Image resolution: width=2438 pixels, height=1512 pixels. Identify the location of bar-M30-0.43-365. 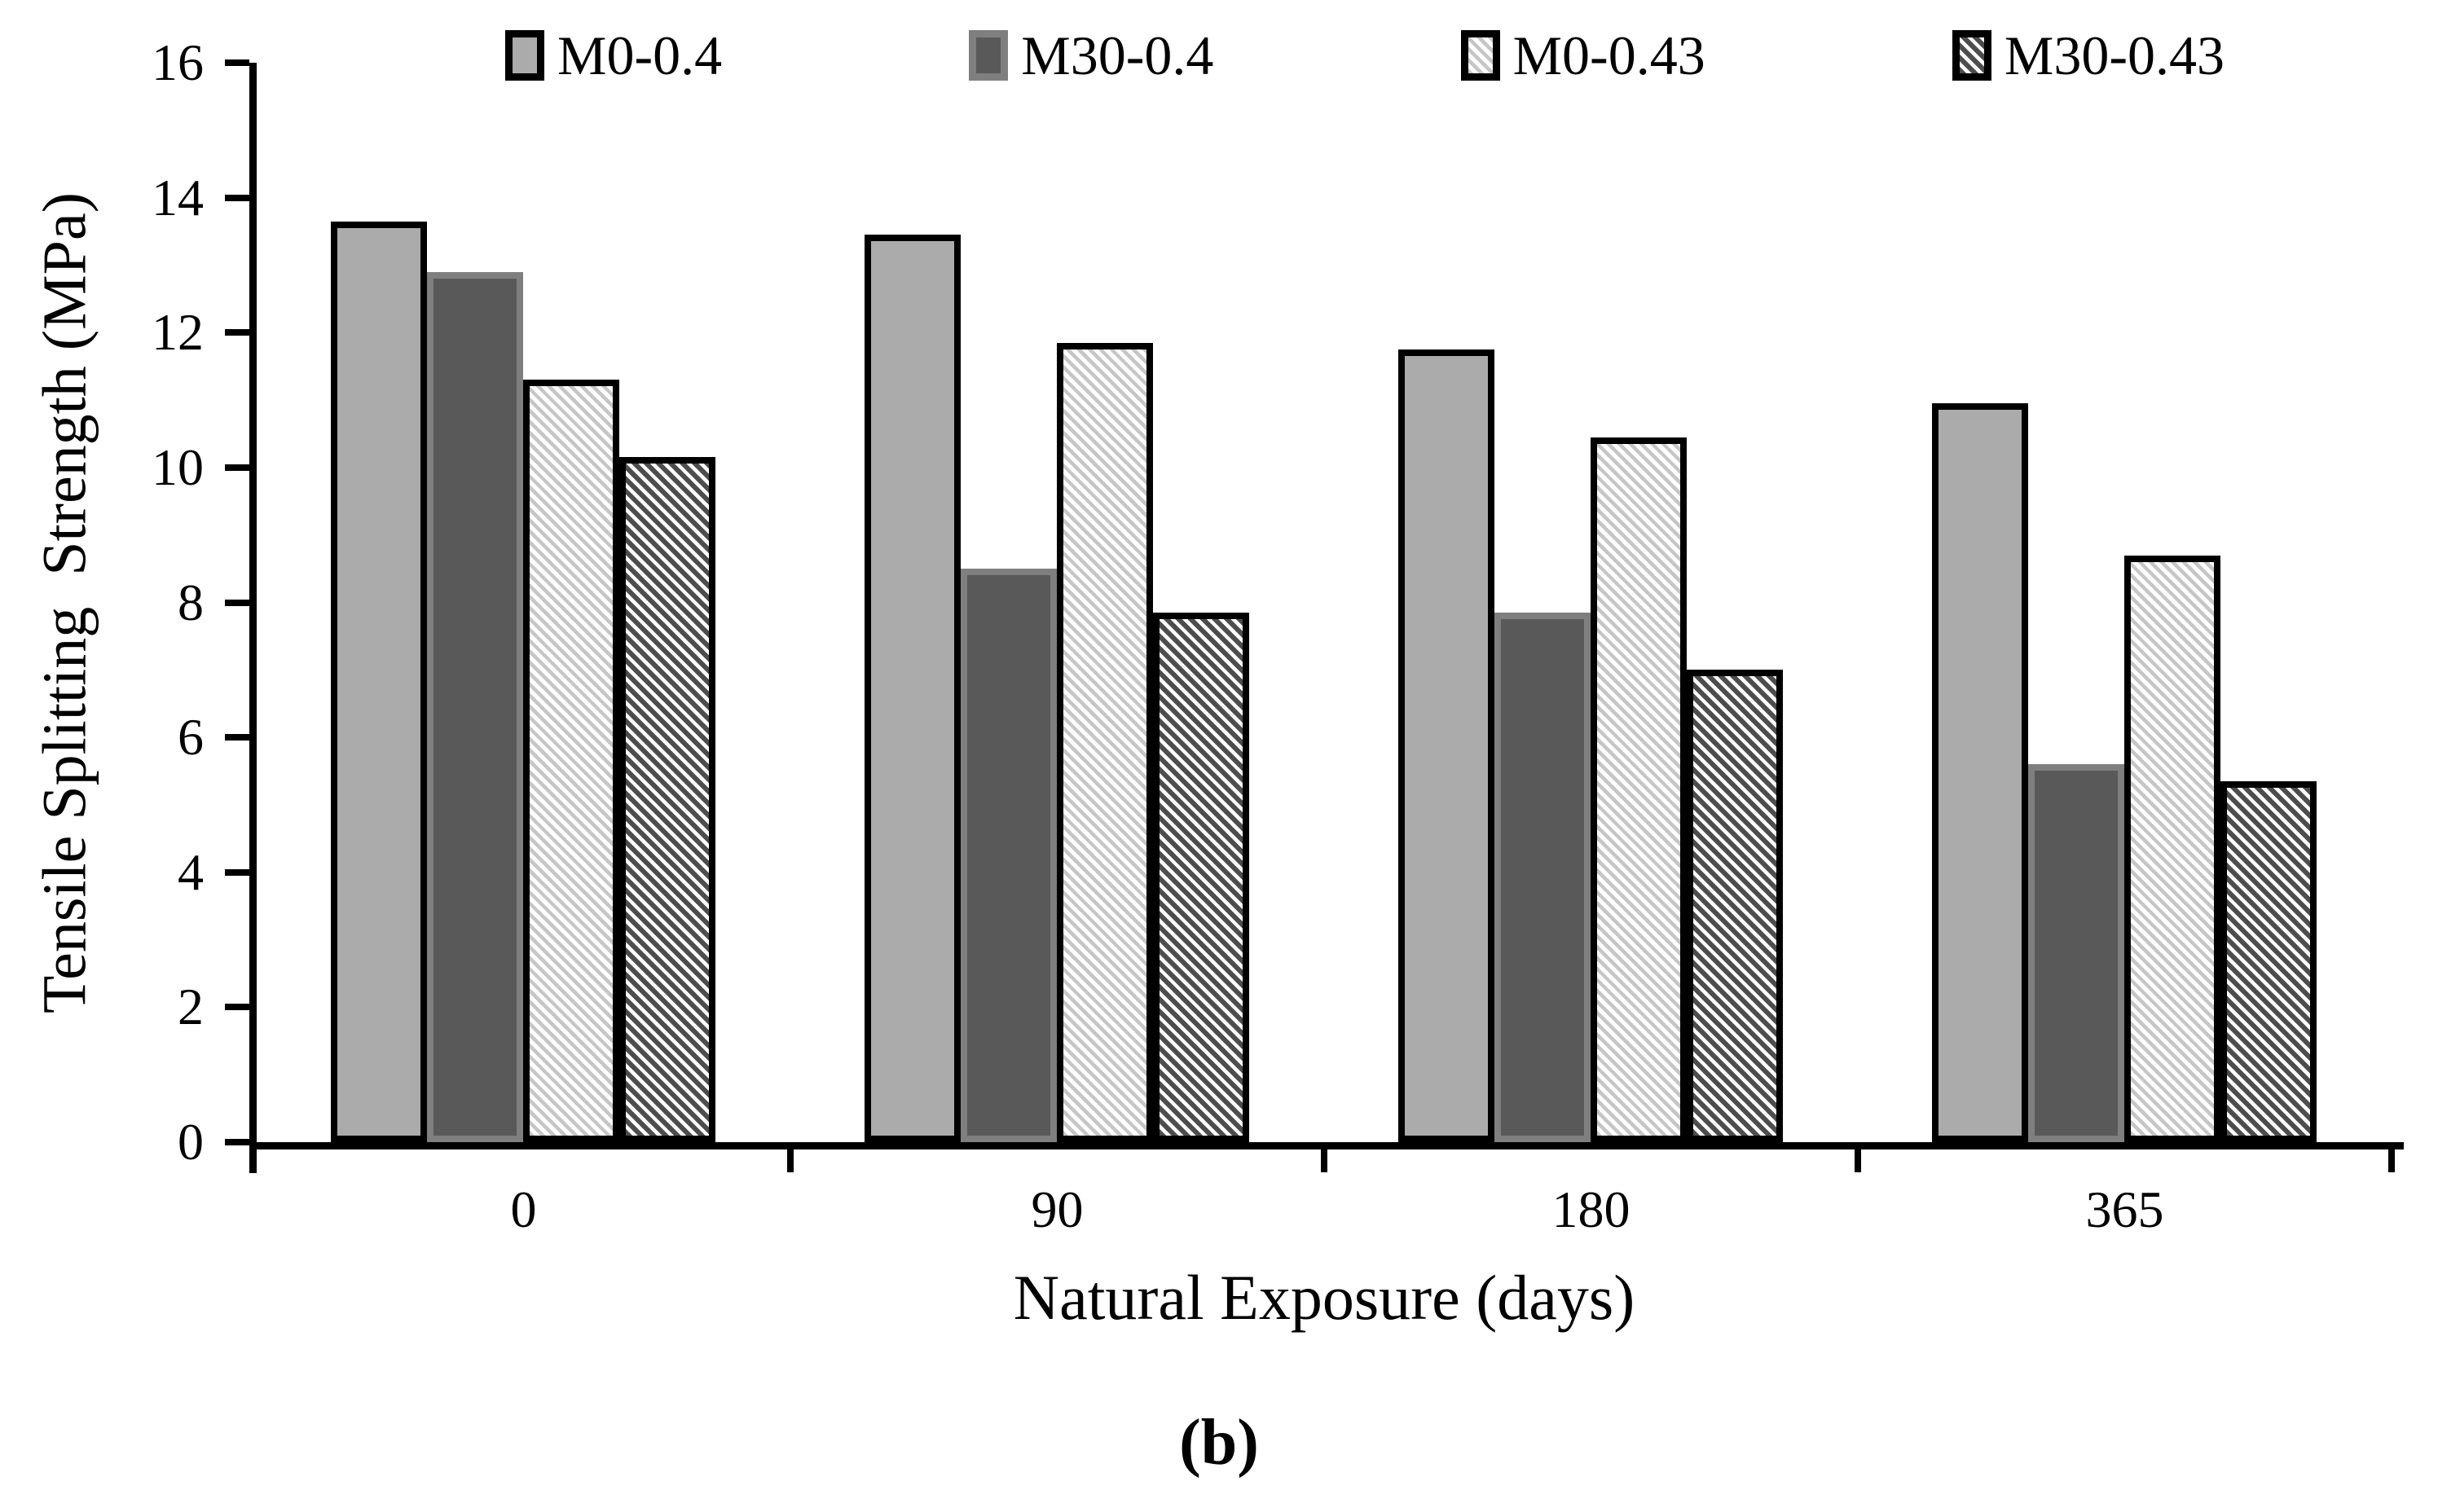
(2268, 961).